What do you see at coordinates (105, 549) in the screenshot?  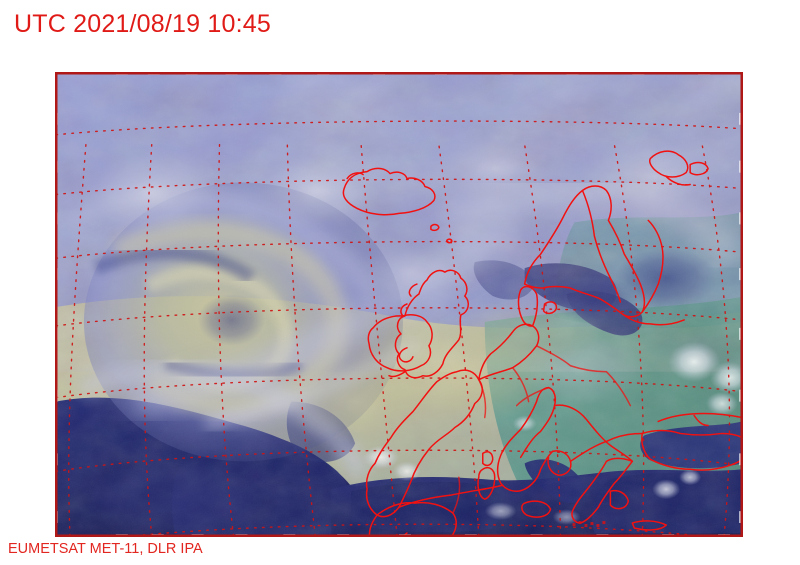 I see `source-attribution-label: EUMETSAT MET-11, DLR IPA` at bounding box center [105, 549].